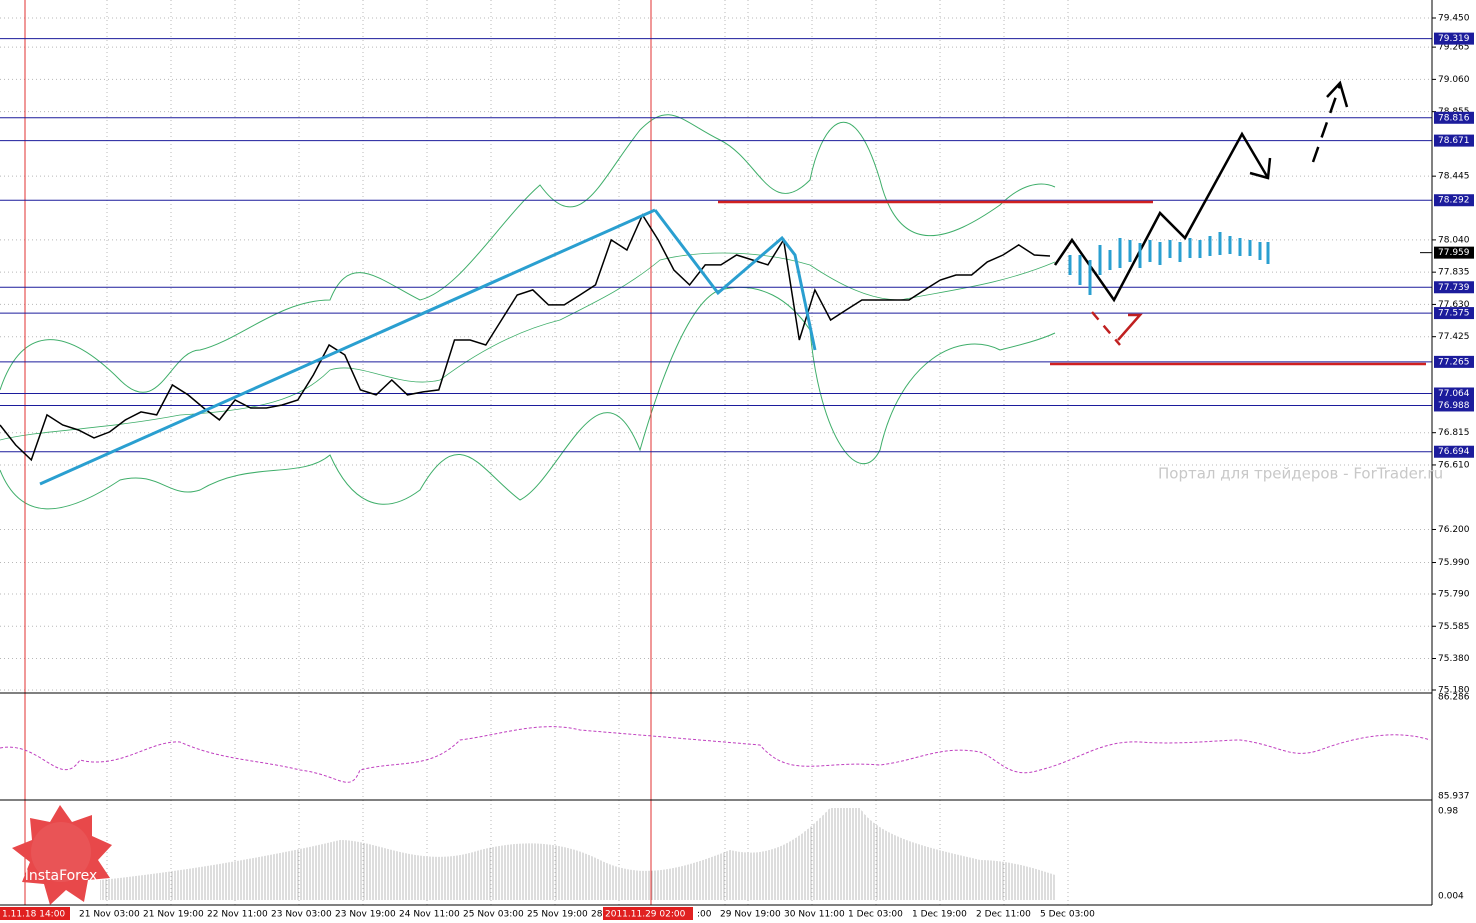 This screenshot has width=1476, height=923. What do you see at coordinates (429, 915) in the screenshot?
I see `x-tick-label: 24 Nov 11:00` at bounding box center [429, 915].